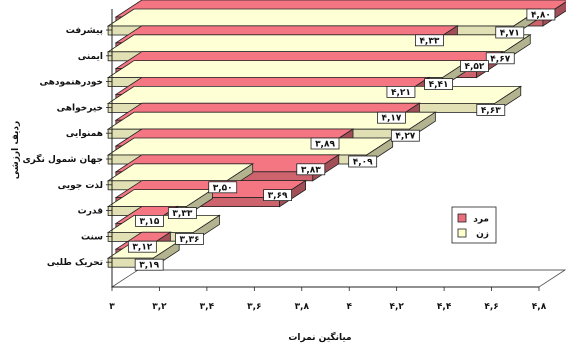 The height and width of the screenshot is (352, 566). I want to click on x-tick-label: ۳,۴, so click(207, 307).